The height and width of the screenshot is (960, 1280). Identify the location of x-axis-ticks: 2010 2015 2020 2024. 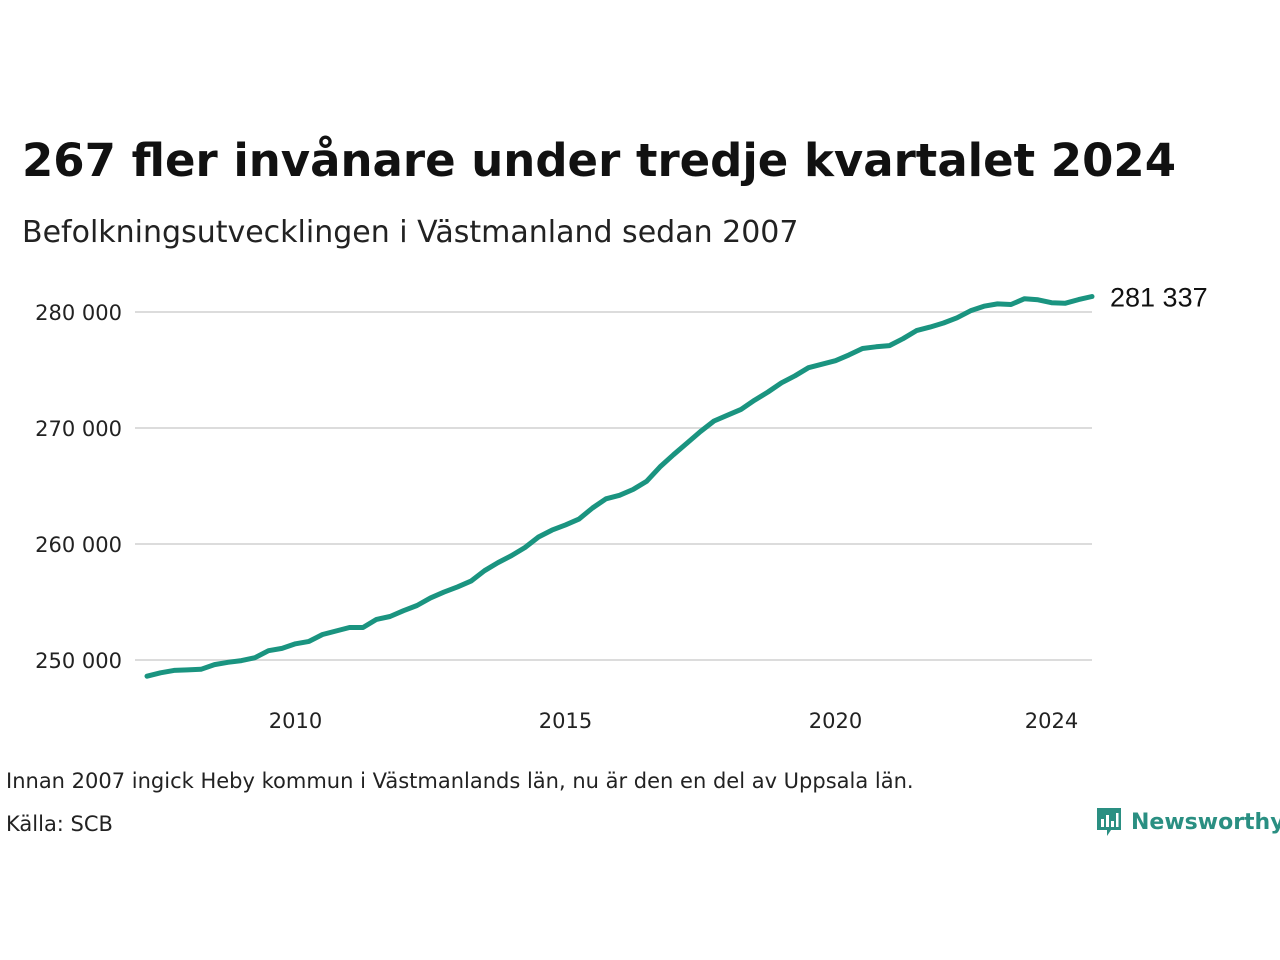
(673, 721).